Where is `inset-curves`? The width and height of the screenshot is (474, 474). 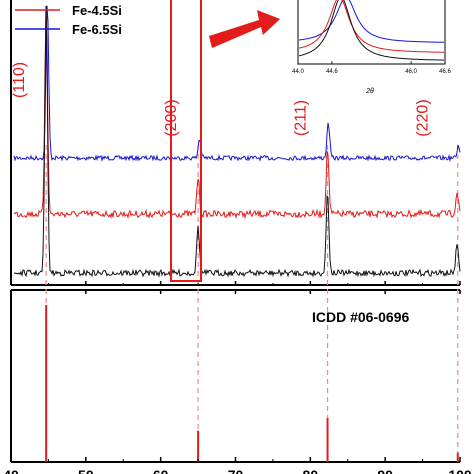 inset-curves is located at coordinates (371, 30).